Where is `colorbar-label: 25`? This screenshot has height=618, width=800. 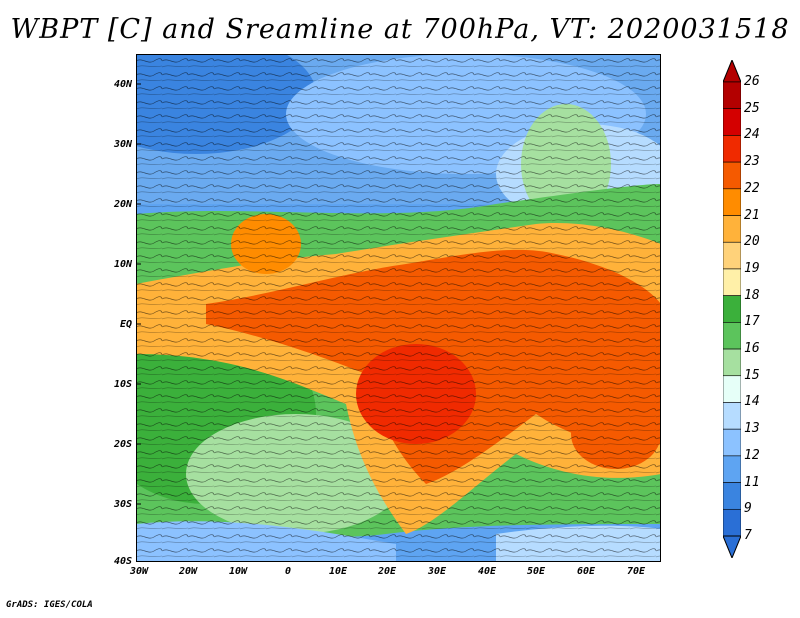 colorbar-label: 25 is located at coordinates (752, 108).